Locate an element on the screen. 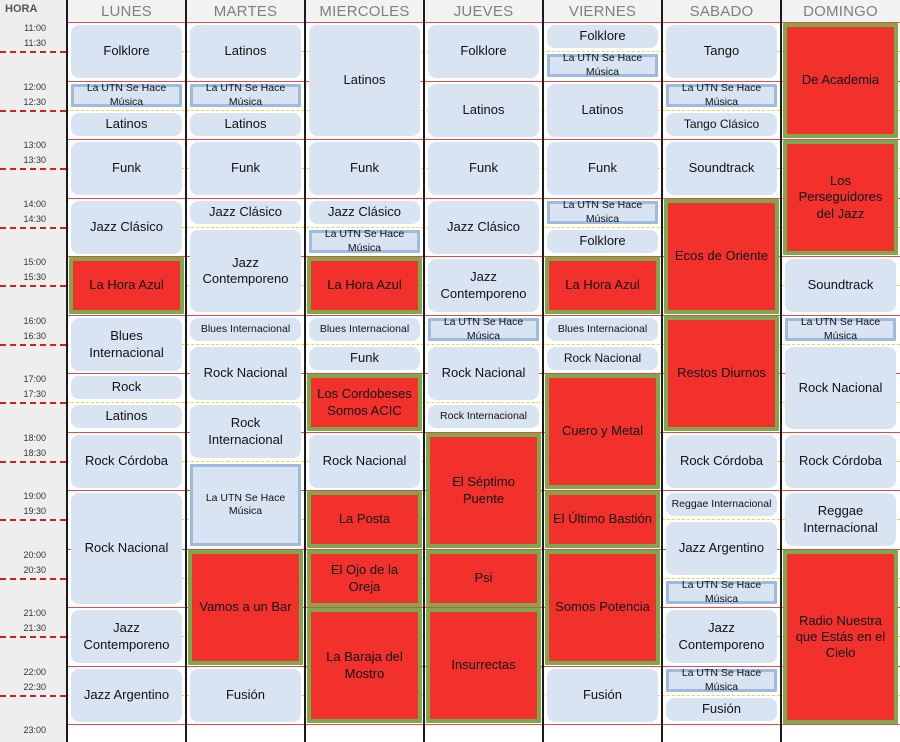 The image size is (900, 742). program-block: Rock is located at coordinates (126, 387).